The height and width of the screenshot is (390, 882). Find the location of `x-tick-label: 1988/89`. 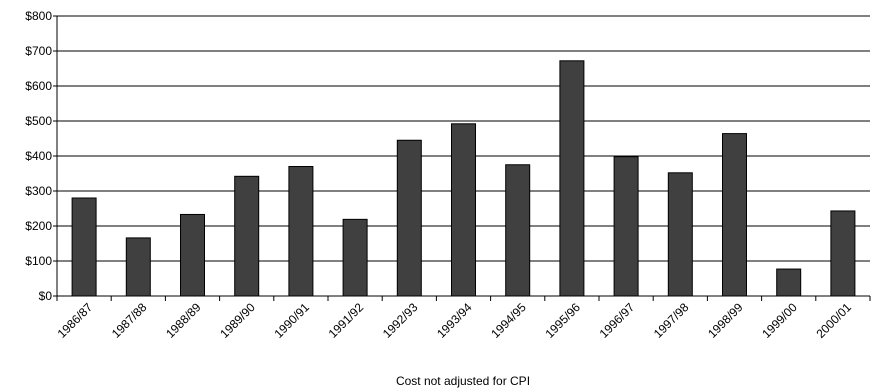

x-tick-label: 1988/89 is located at coordinates (183, 320).